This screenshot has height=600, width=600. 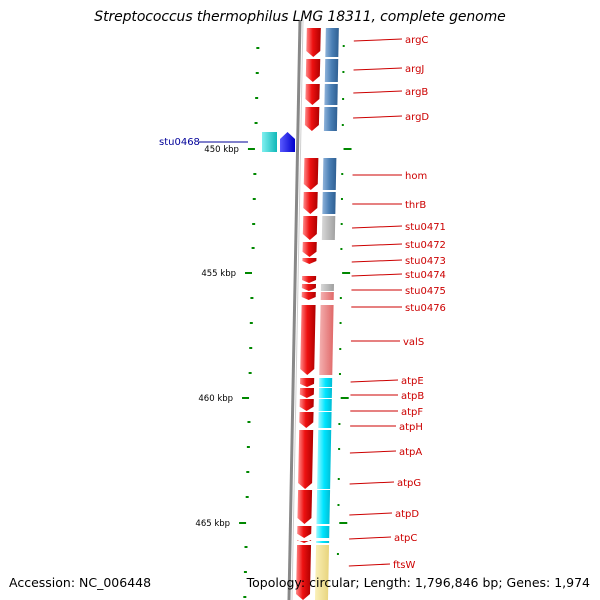 I want to click on gene-arrow-valS, so click(x=308, y=340).